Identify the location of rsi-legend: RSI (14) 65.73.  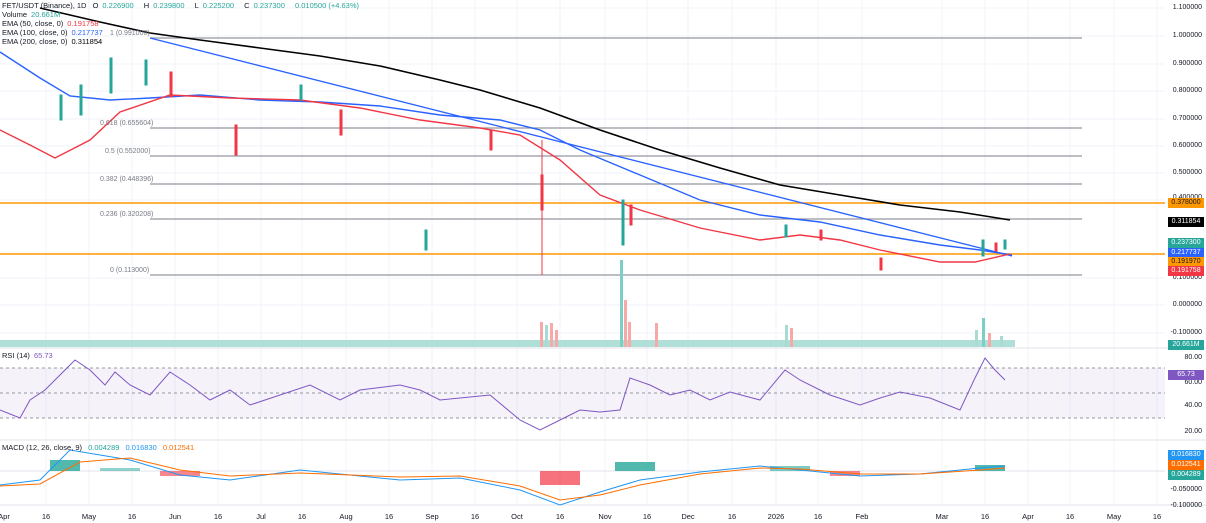
(27, 355).